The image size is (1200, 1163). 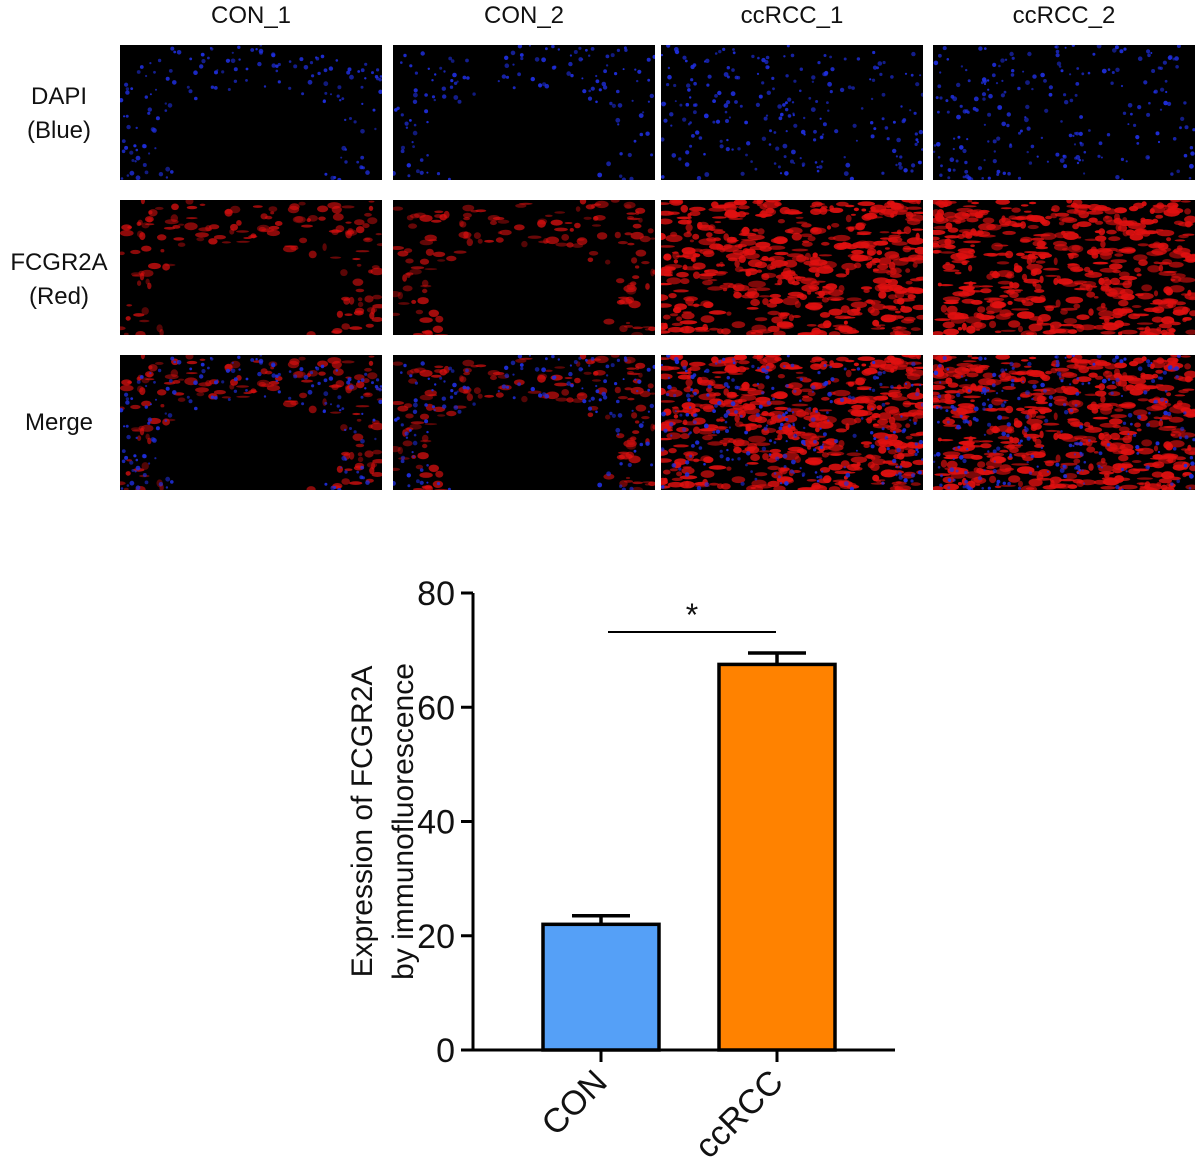 What do you see at coordinates (739, 1113) in the screenshot?
I see `x-tick-label-ccrcc: ccRCC` at bounding box center [739, 1113].